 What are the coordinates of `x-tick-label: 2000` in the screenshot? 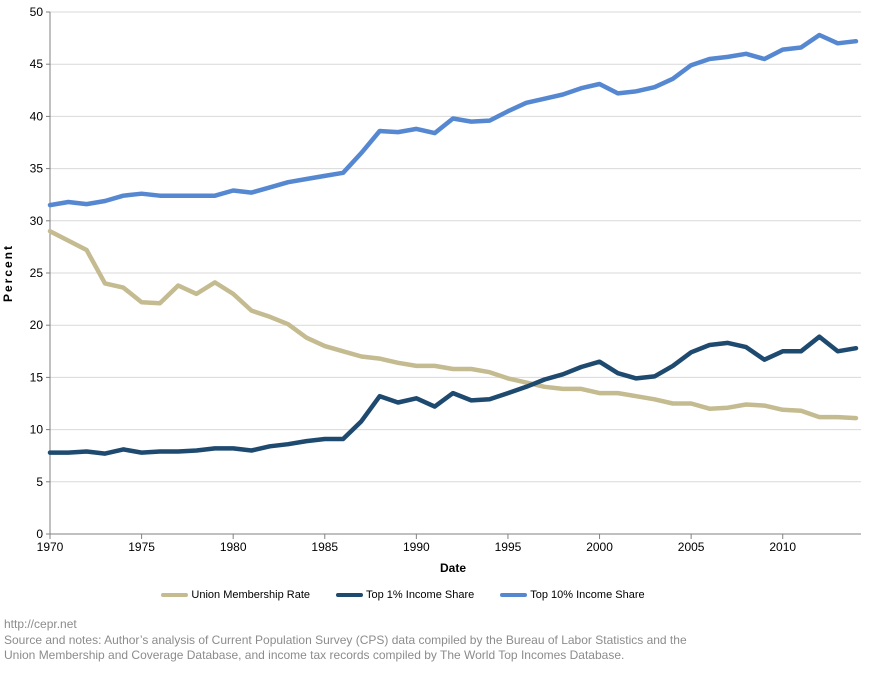 It's located at (599, 547).